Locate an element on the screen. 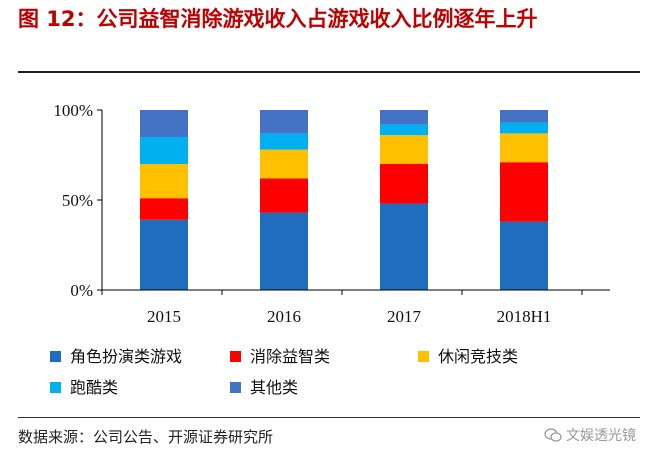 The image size is (656, 468). x-tick-label: 2016 is located at coordinates (284, 316).